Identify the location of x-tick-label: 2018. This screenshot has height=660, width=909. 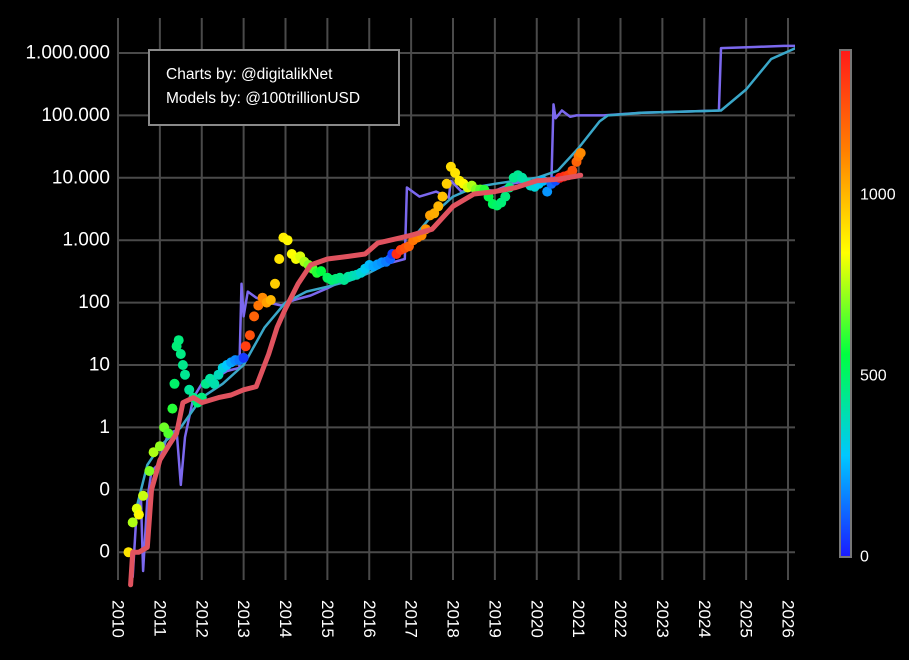
(453, 619).